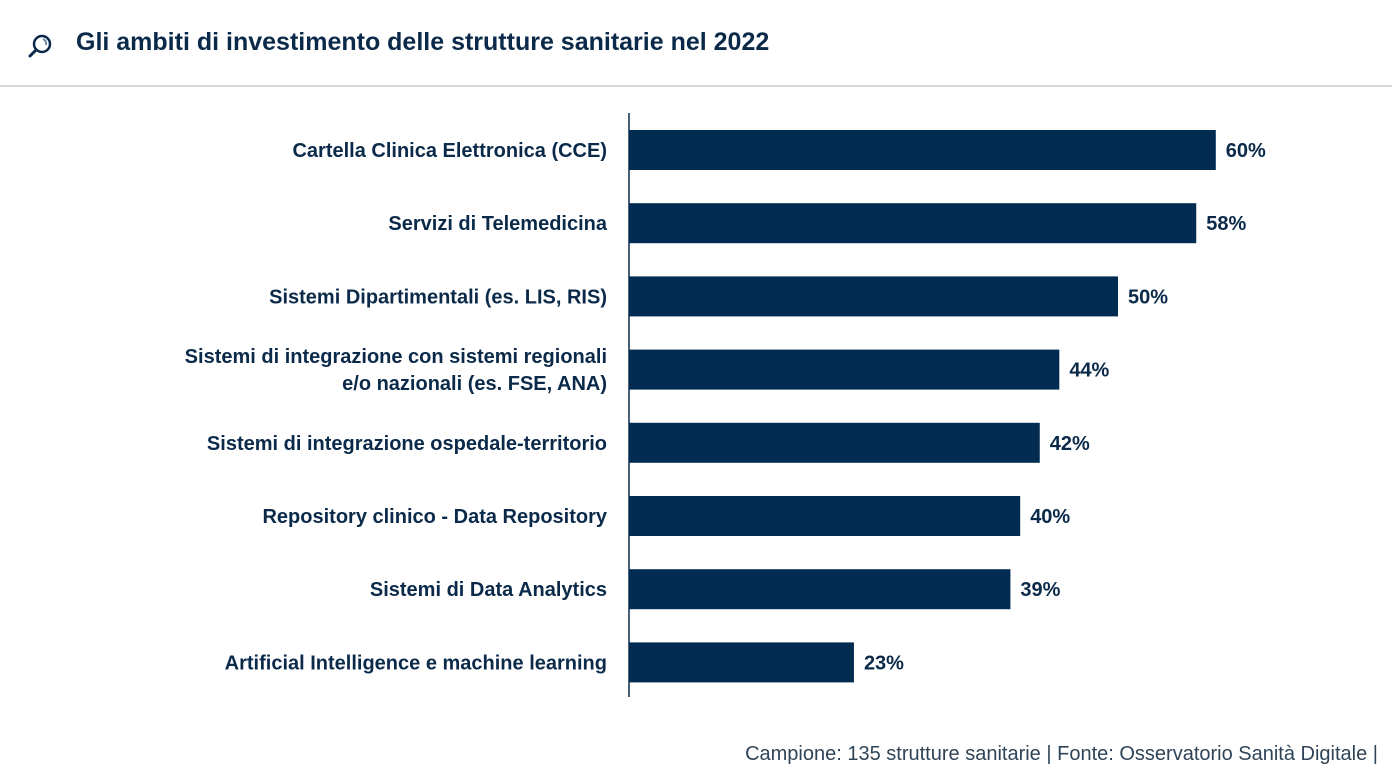 The width and height of the screenshot is (1392, 783). What do you see at coordinates (1148, 297) in the screenshot?
I see `data-label: 50%` at bounding box center [1148, 297].